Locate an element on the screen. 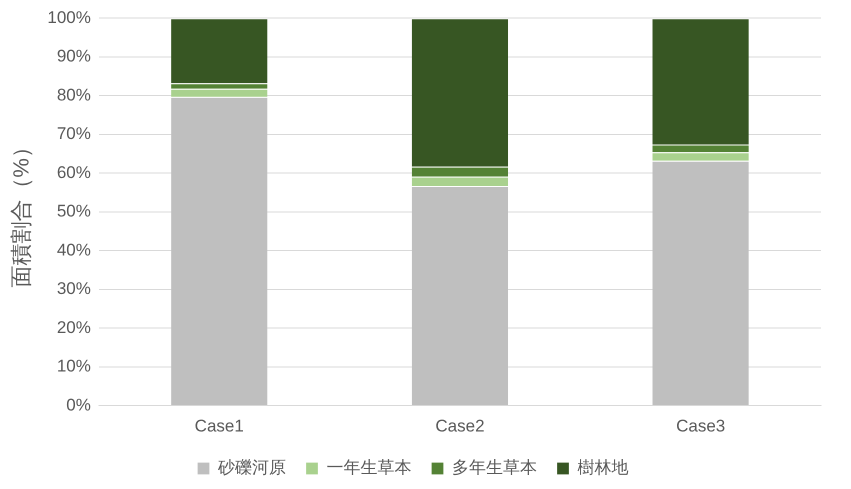  y-tick-label: 70% is located at coordinates (73, 134).